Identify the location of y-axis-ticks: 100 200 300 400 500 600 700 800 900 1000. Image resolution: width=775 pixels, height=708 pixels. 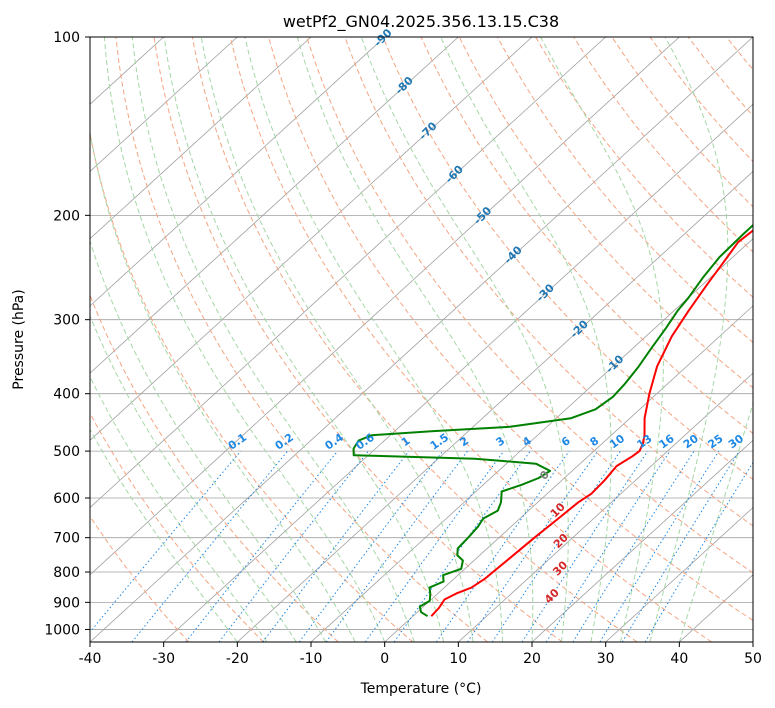
(67, 334).